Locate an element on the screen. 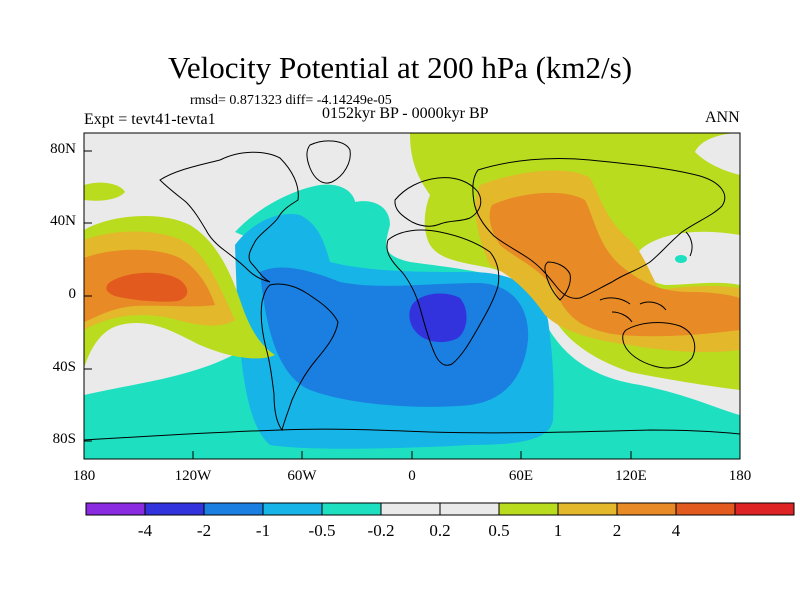 This screenshot has height=600, width=800. contour-east-orange is located at coordinates (614, 264).